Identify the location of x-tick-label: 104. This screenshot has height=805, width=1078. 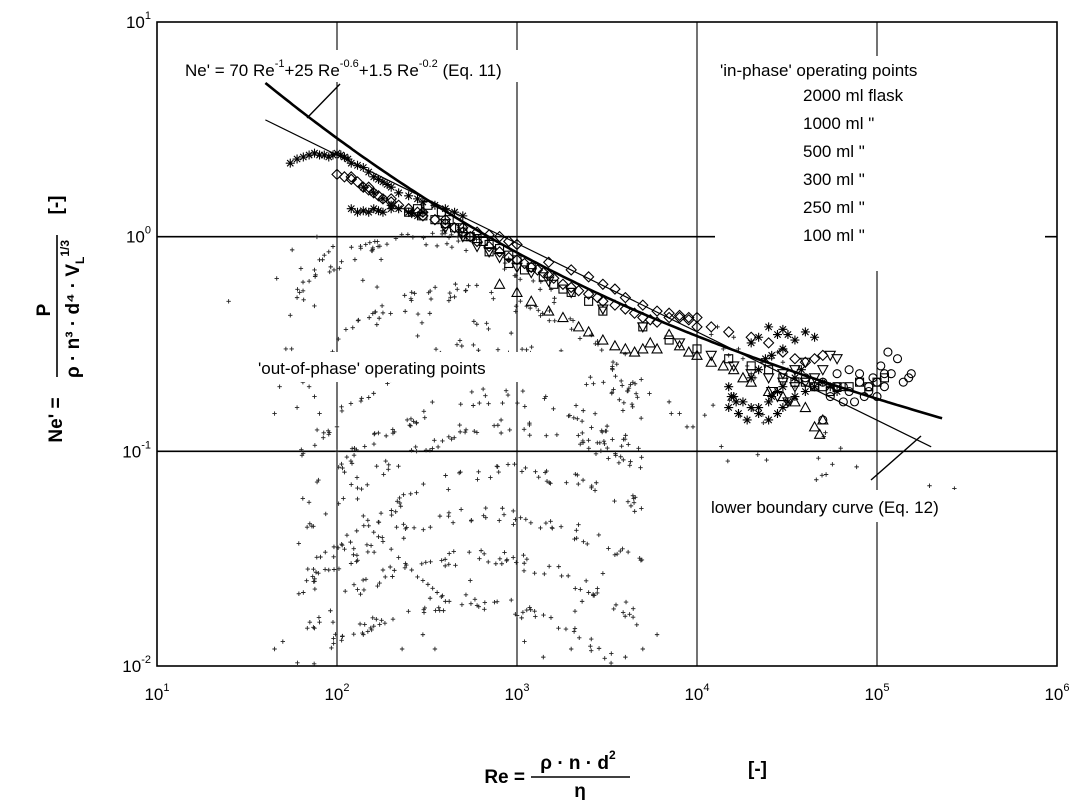
(696, 693).